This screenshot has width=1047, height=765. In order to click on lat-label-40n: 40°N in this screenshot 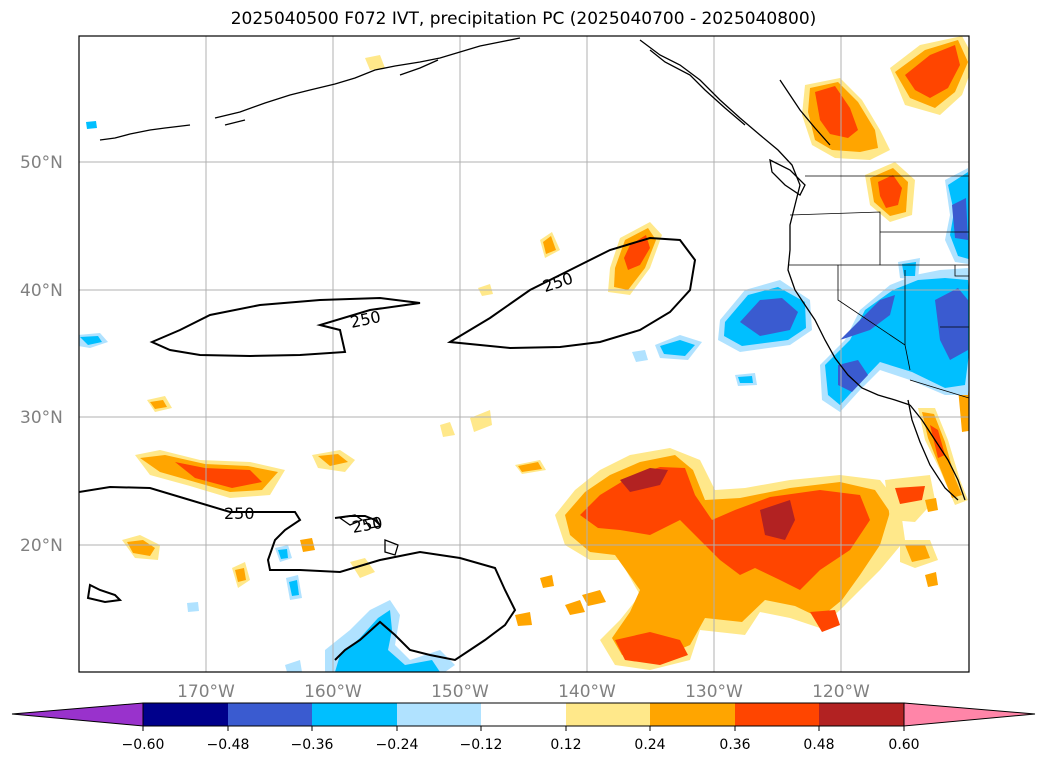, I will do `click(41, 291)`.